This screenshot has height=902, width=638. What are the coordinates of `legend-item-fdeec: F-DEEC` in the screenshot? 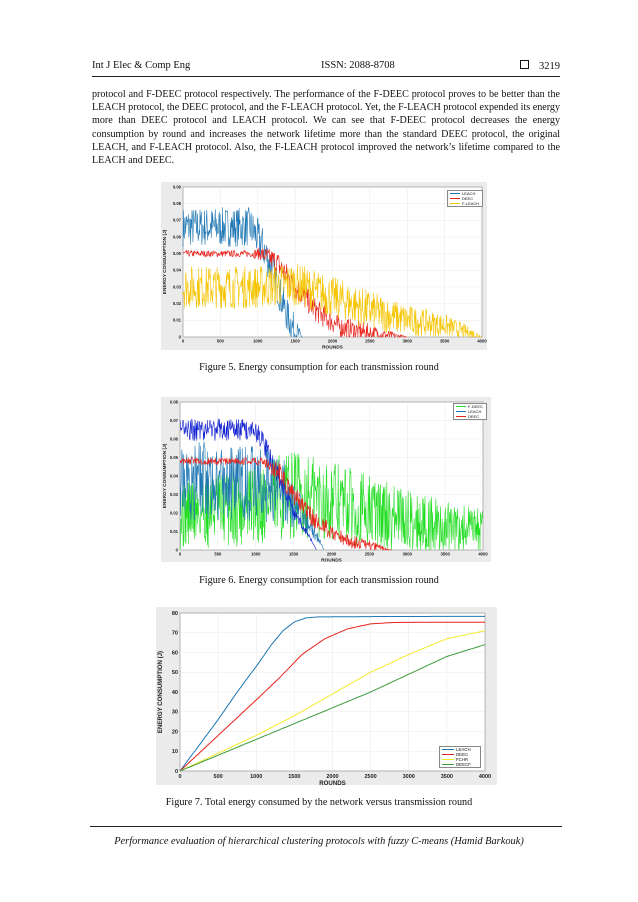 It's located at (470, 406).